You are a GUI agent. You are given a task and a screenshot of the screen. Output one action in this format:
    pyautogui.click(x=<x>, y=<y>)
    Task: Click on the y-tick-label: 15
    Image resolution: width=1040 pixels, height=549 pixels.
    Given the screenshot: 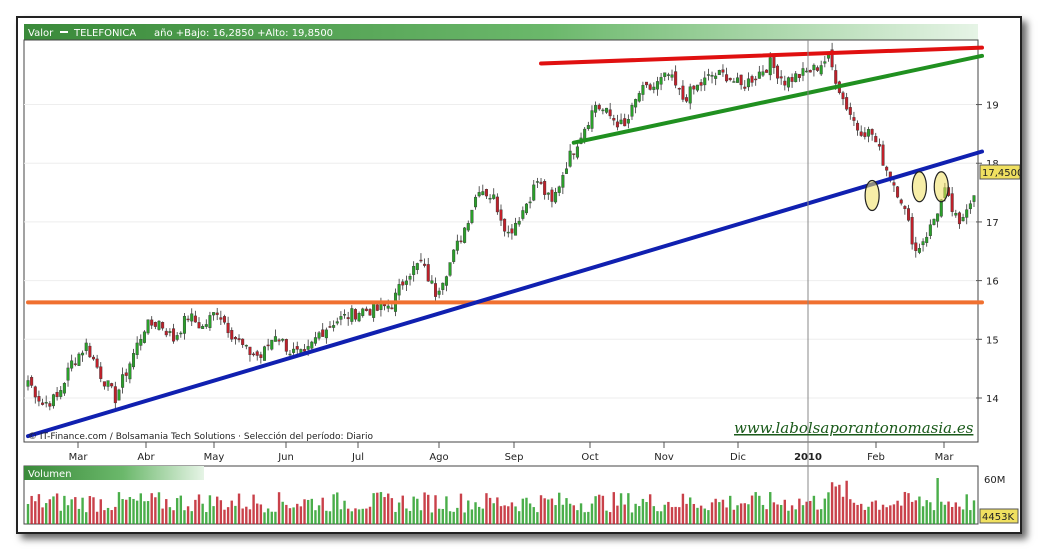 What is the action you would take?
    pyautogui.click(x=992, y=340)
    